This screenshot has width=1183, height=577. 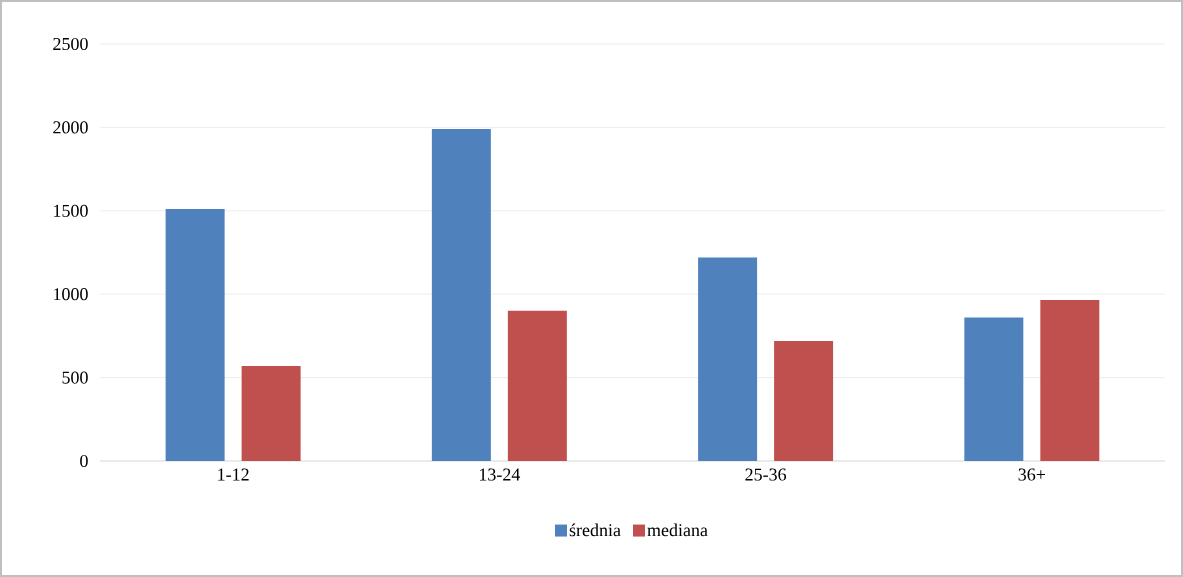 I want to click on legend-label: średnia, so click(x=595, y=530).